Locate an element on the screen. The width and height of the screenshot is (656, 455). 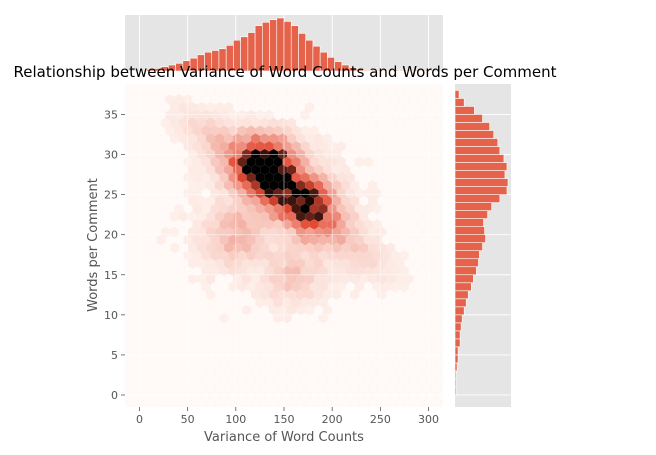
x-axis-ticks: 0 50 100 150 200 250 300 is located at coordinates (287, 416).